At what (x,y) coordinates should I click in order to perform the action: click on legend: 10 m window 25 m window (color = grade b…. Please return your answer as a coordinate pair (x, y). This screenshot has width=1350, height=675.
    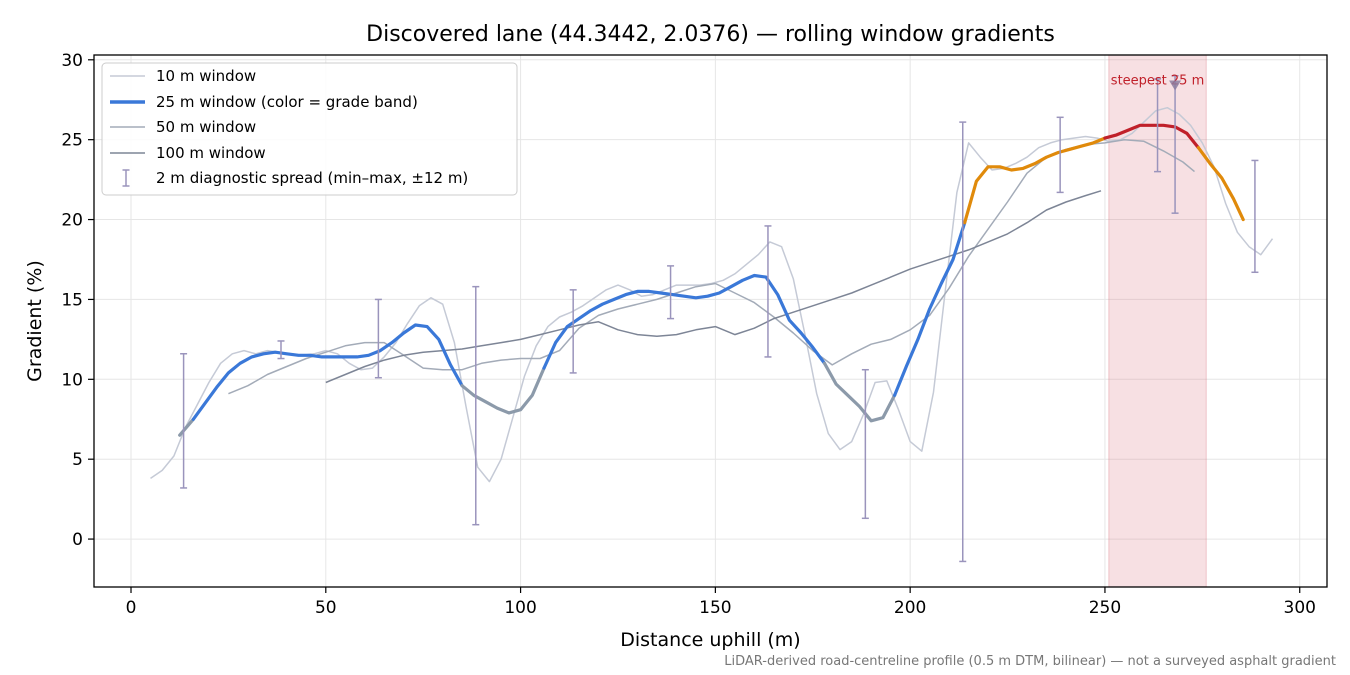
    Looking at the image, I should click on (309, 129).